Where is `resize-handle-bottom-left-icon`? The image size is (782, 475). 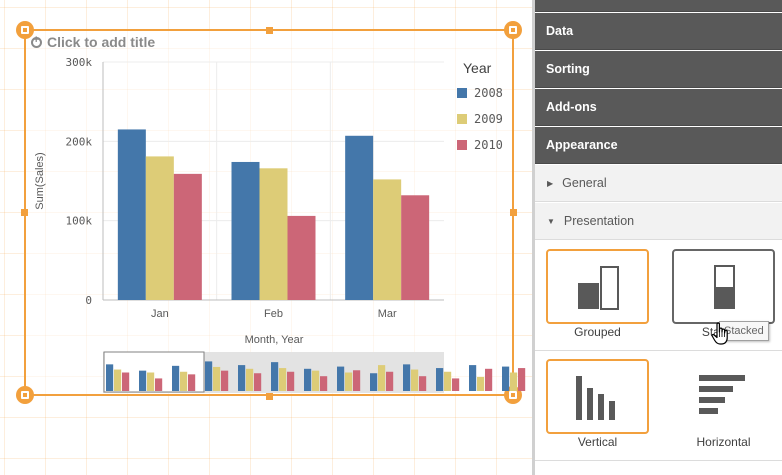 resize-handle-bottom-left-icon is located at coordinates (25, 395).